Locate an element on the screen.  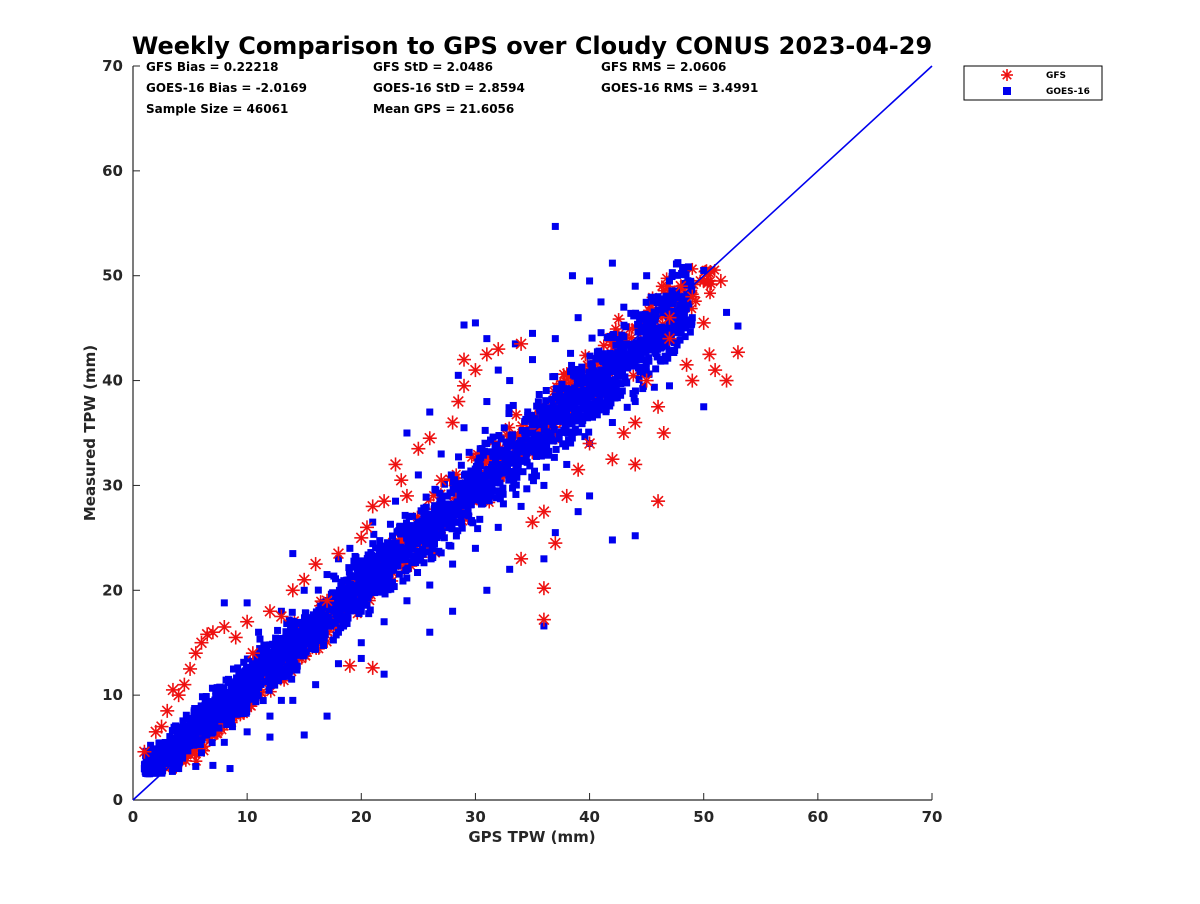
y-tick-label: 10 is located at coordinates (112, 695).